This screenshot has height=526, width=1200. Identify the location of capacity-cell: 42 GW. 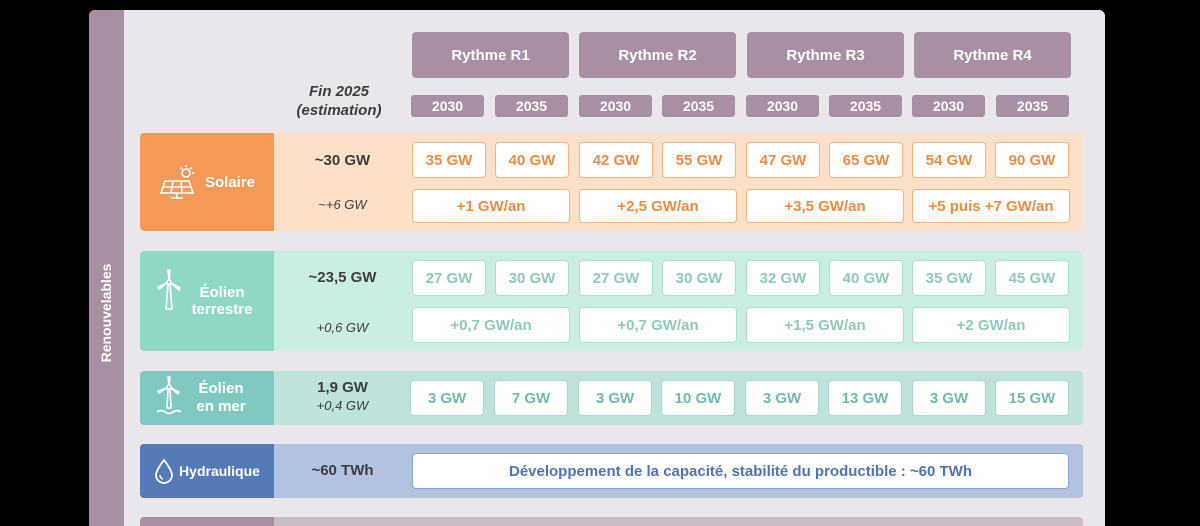
(616, 160).